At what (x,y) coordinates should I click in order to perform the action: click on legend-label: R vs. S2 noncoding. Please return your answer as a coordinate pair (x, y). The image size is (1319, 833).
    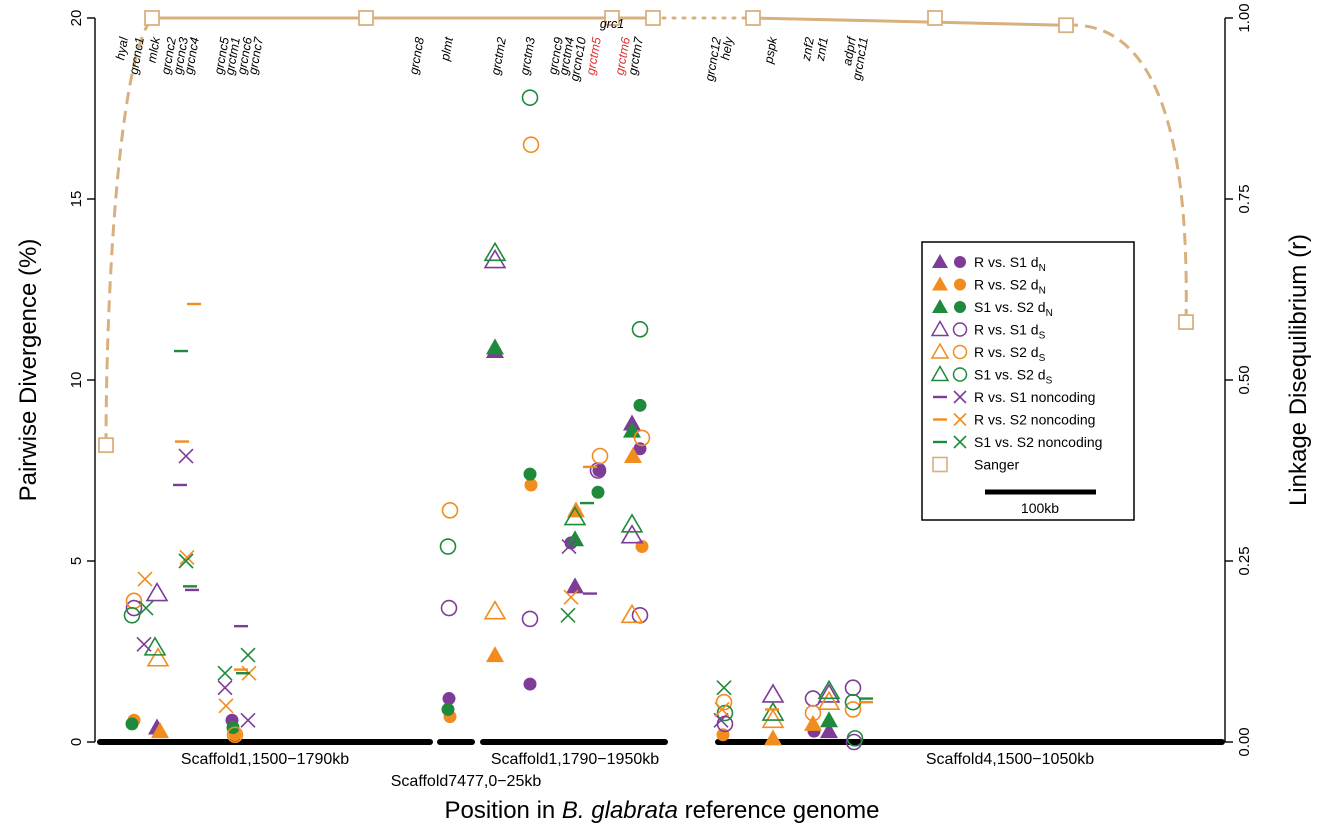
    Looking at the image, I should click on (1034, 420).